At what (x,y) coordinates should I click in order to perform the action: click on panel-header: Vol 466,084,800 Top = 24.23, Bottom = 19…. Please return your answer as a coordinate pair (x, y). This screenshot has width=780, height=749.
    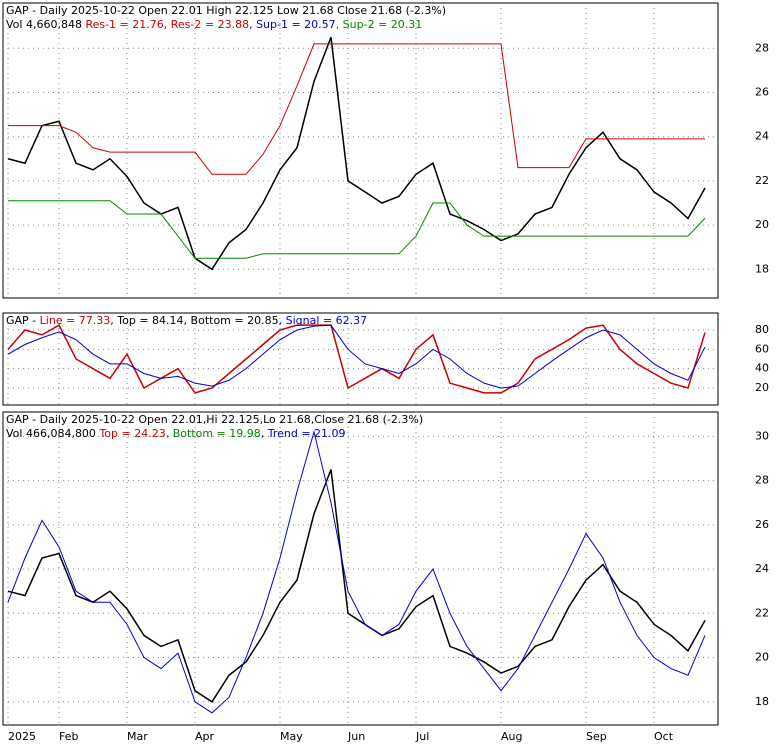
    Looking at the image, I should click on (176, 433).